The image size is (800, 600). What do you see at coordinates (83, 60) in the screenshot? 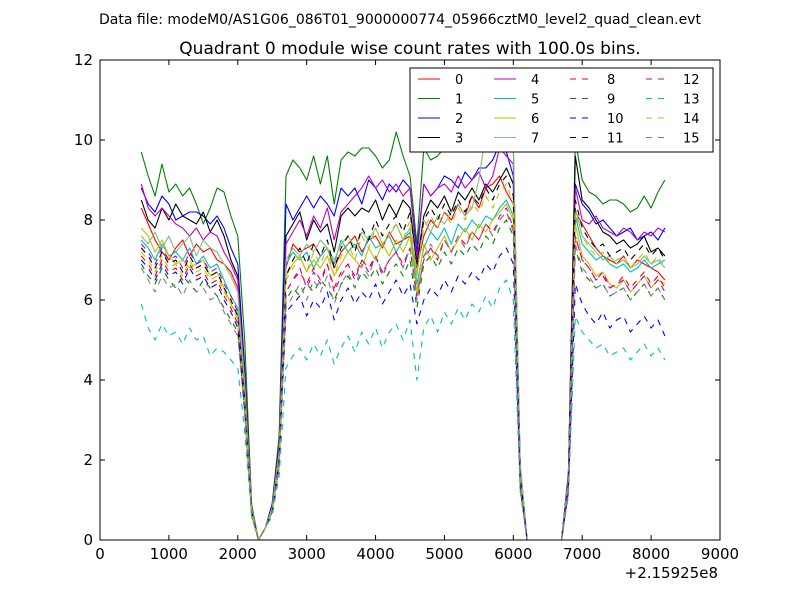
I see `y-tick-label: 12` at bounding box center [83, 60].